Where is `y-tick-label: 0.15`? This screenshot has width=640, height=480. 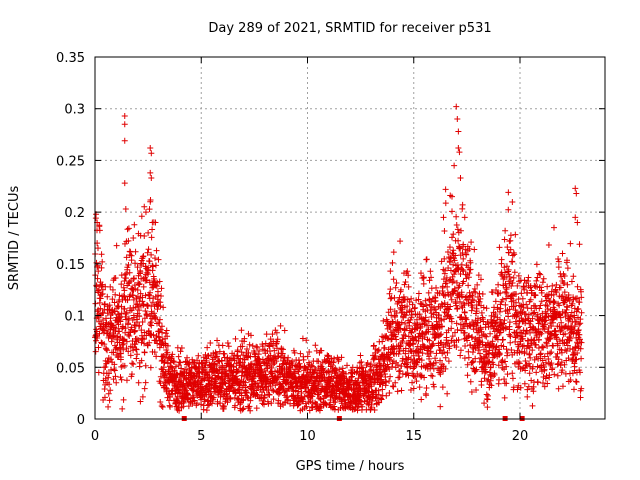 y-tick-label: 0.15 is located at coordinates (70, 265).